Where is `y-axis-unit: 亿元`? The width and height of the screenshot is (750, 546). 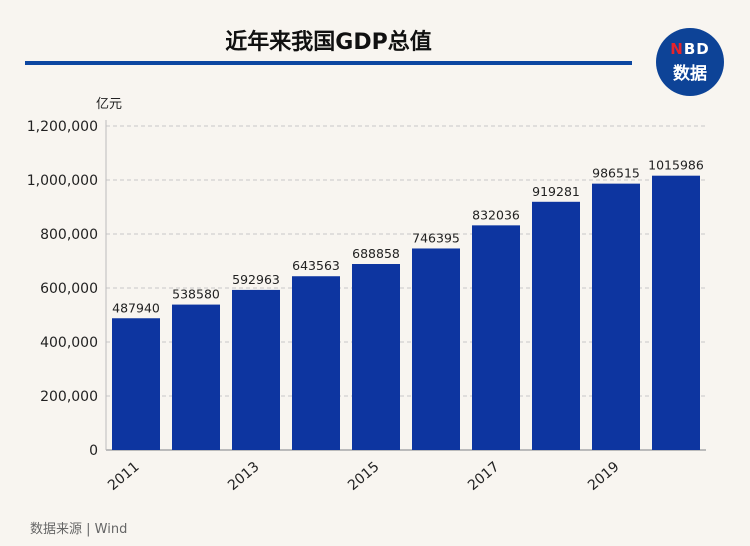
y-axis-unit: 亿元 is located at coordinates (109, 104).